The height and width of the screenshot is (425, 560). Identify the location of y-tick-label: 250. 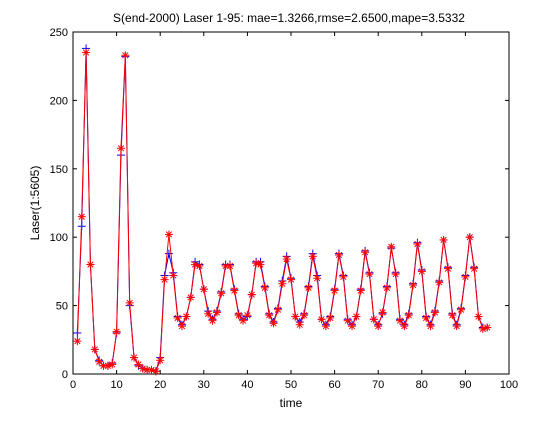
(59, 33).